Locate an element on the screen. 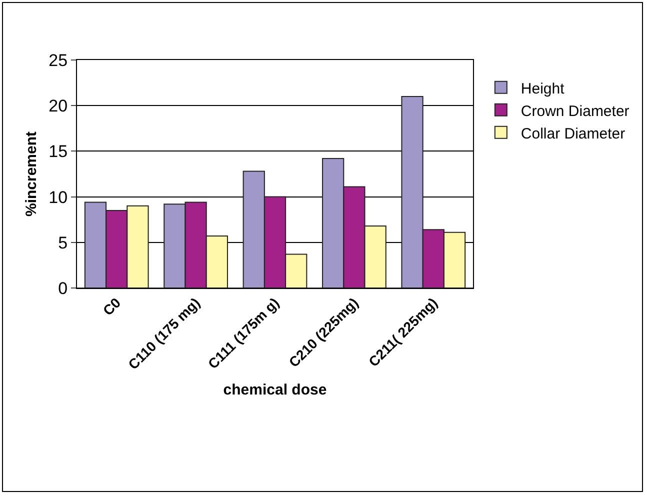 The width and height of the screenshot is (647, 496). y-tick-label: 10 is located at coordinates (58, 197).